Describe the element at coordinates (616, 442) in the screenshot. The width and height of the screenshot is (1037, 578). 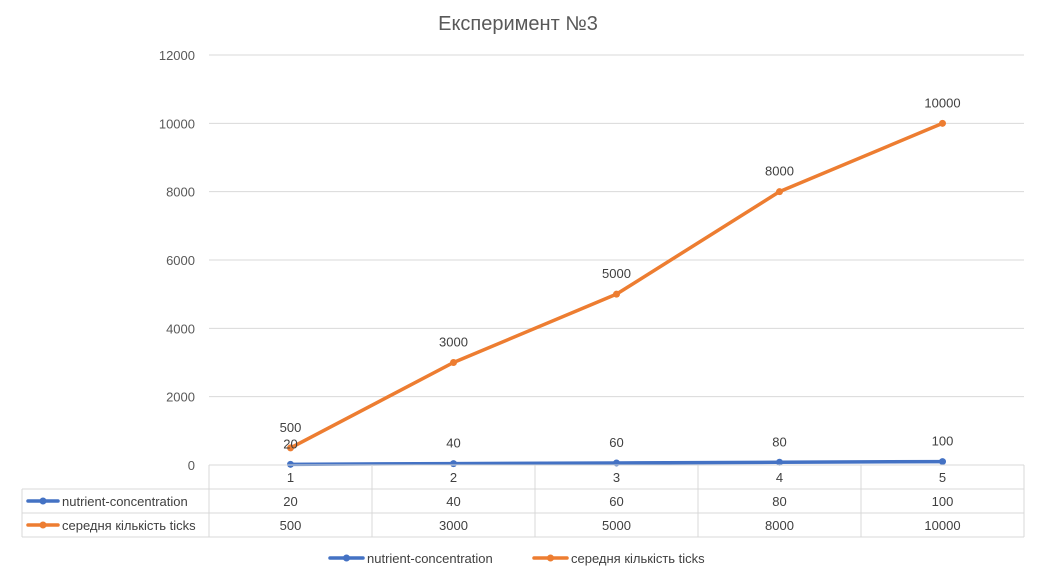
I see `data-label: 60` at that location.